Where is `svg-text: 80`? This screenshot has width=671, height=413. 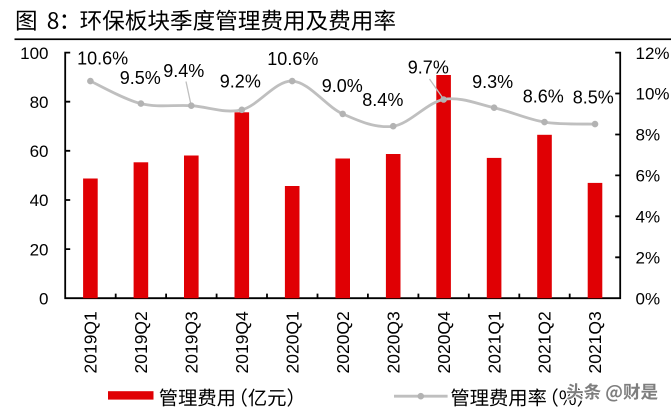 svg-text: 80 is located at coordinates (39, 102).